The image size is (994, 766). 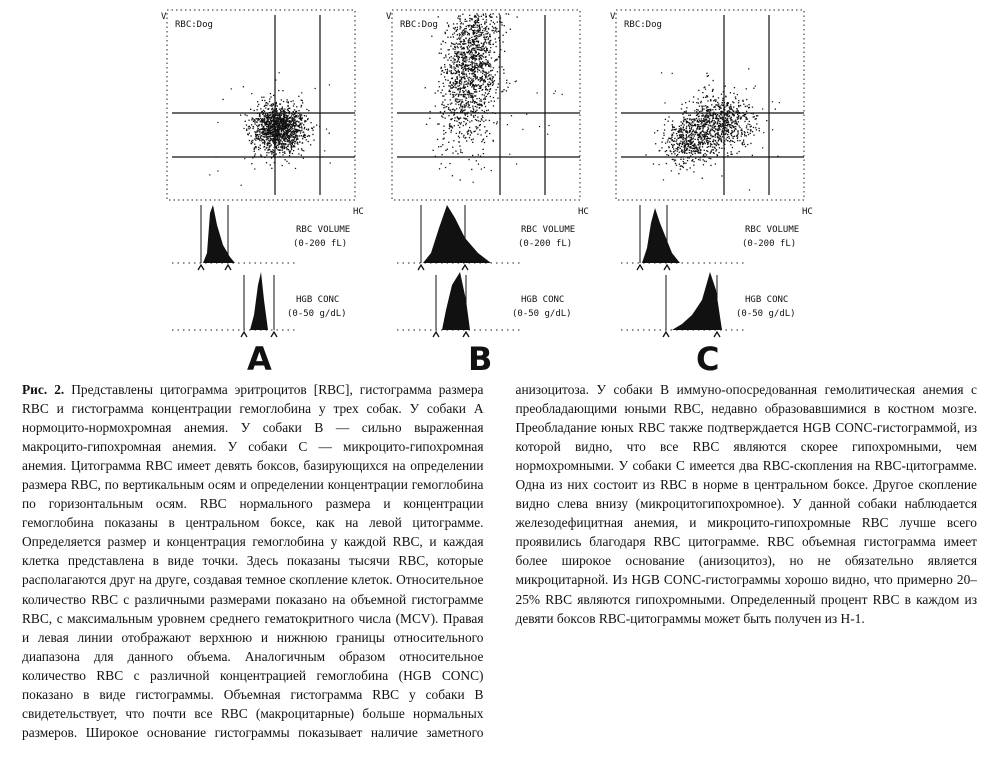 What do you see at coordinates (259, 359) in the screenshot?
I see `panel-letter: A` at bounding box center [259, 359].